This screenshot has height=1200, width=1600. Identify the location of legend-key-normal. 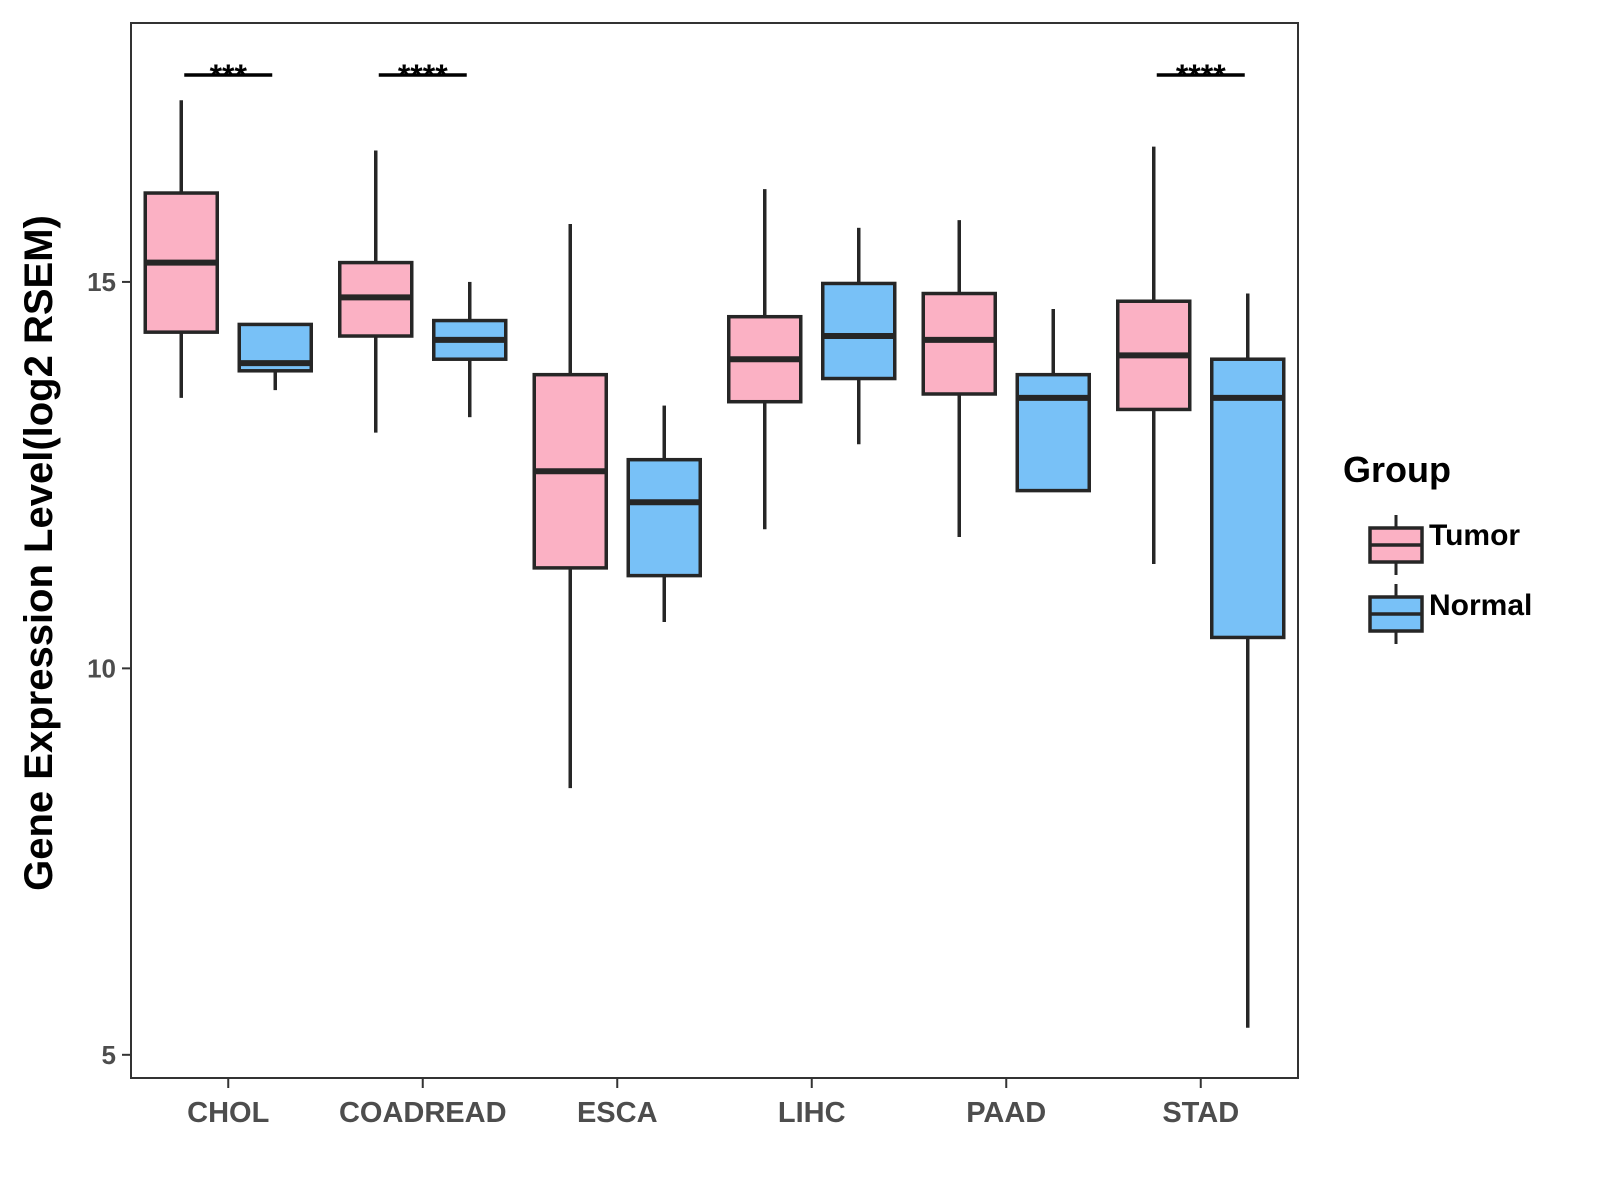
(1396, 614).